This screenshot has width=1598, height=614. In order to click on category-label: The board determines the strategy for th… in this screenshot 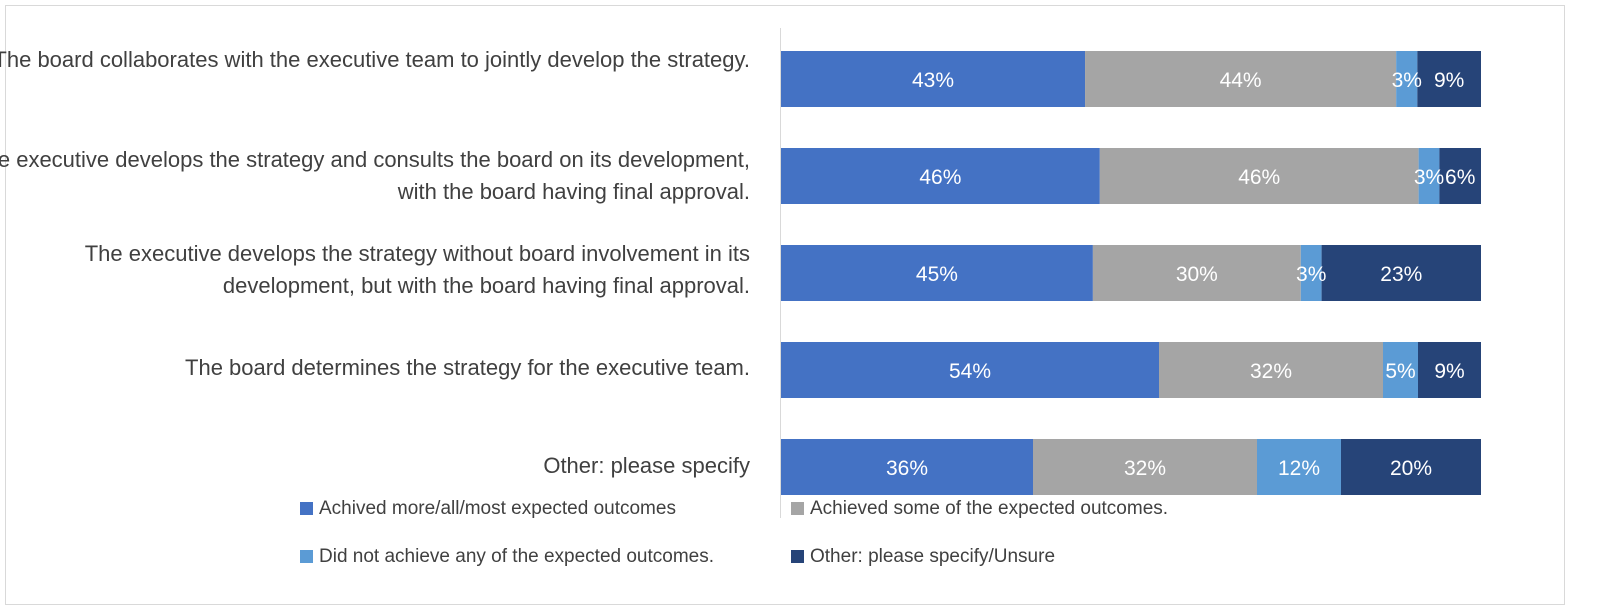, I will do `click(467, 367)`.